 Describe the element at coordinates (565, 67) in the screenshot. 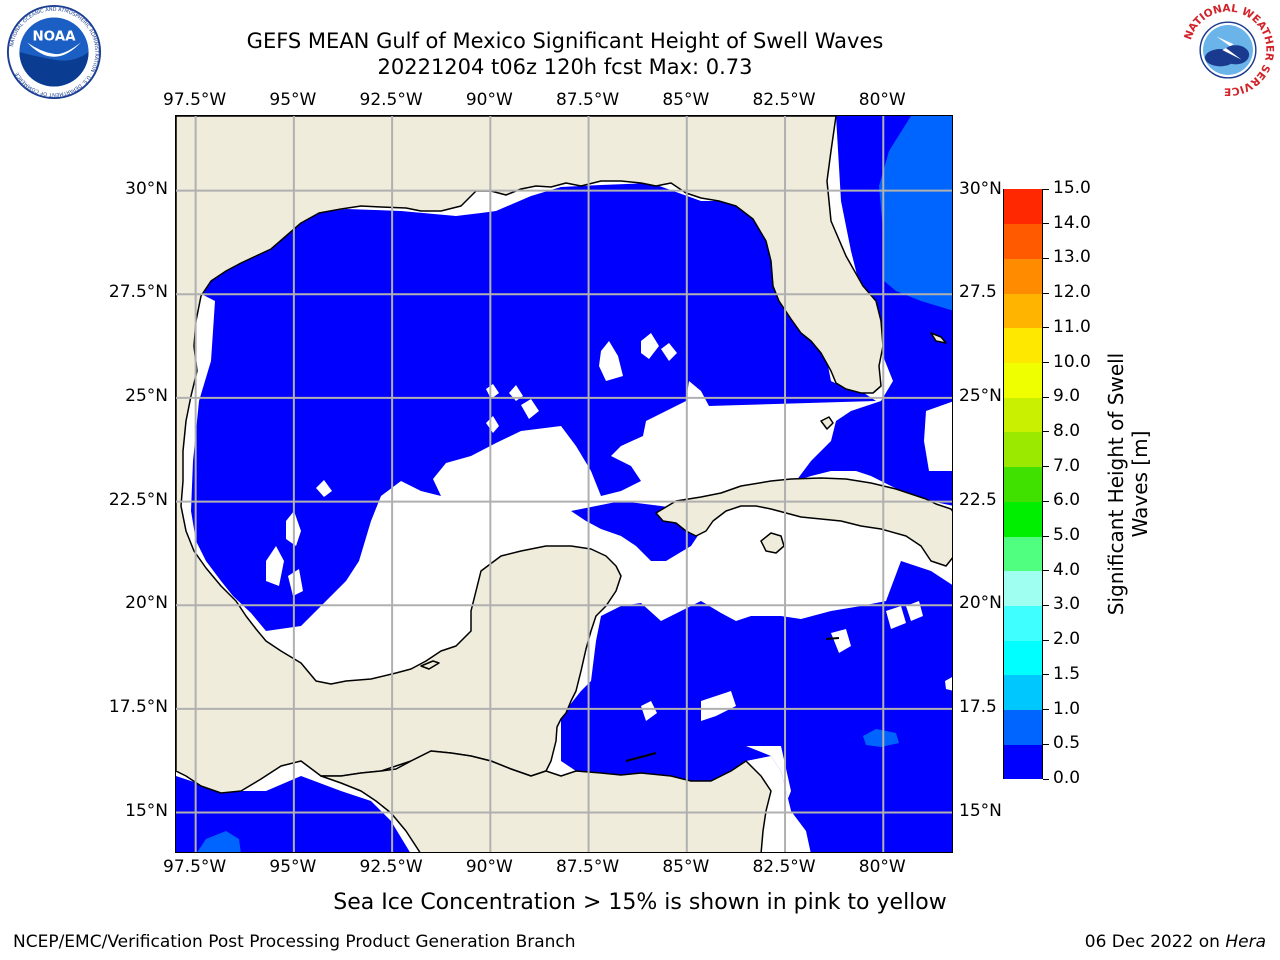

I see `map-subtitle: 20221204 t06z 120h fcst Max: 0.73` at that location.